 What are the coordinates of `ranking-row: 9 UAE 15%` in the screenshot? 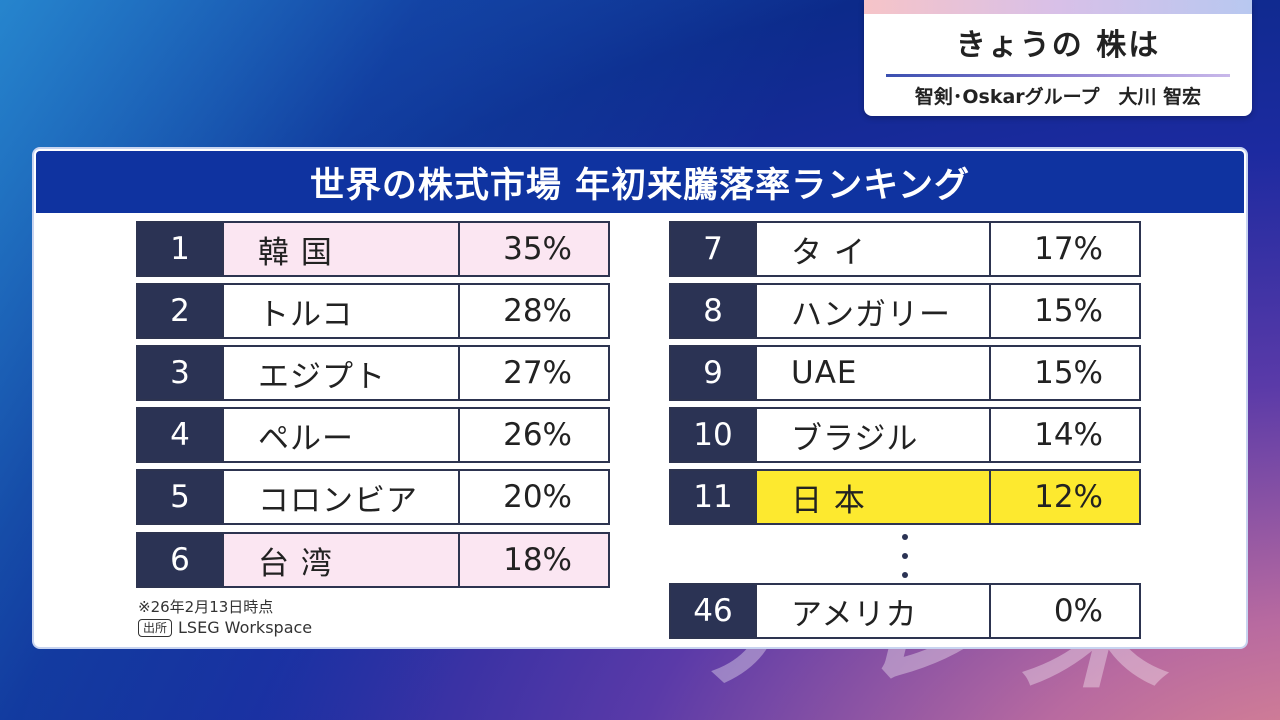 It's located at (905, 373).